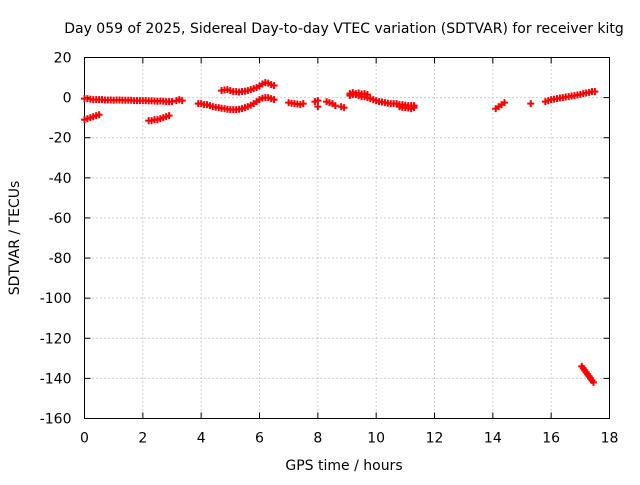 The height and width of the screenshot is (485, 640). Describe the element at coordinates (60, 179) in the screenshot. I see `y-tick-label: -40` at that location.